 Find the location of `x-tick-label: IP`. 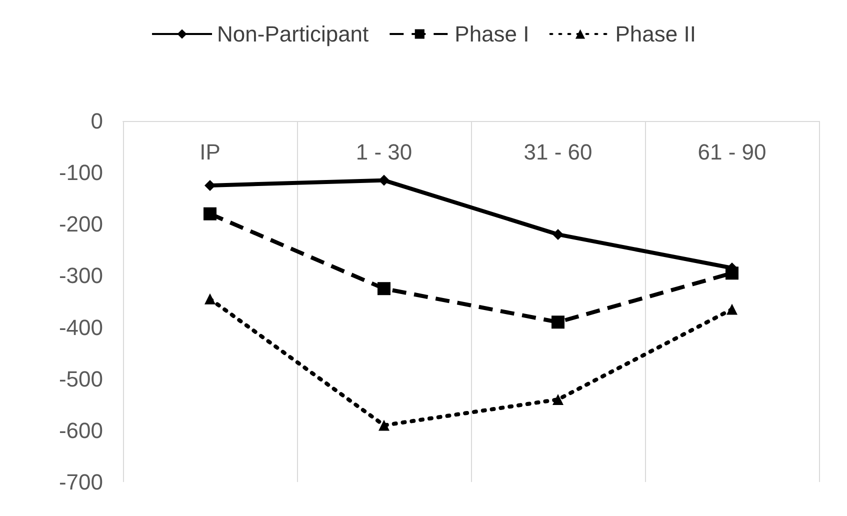

x-tick-label: IP is located at coordinates (210, 152).